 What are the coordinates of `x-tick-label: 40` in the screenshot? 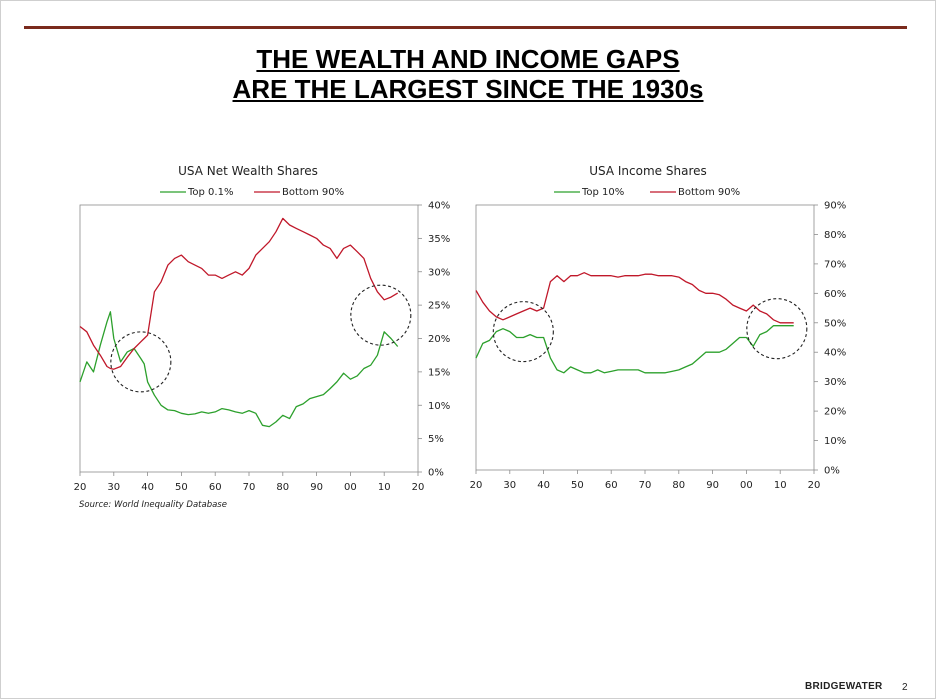 It's located at (147, 487).